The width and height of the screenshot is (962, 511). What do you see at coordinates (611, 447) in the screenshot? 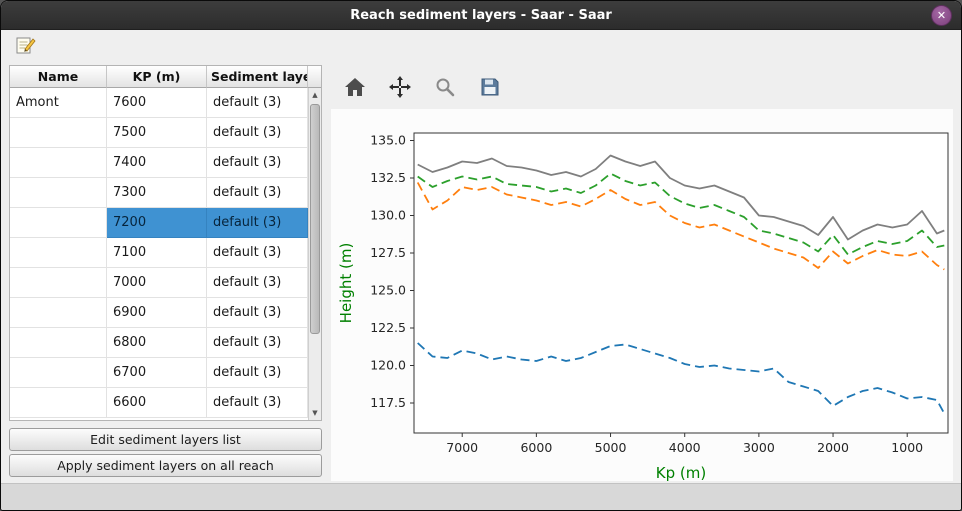
I see `x-tick-label: 5000` at bounding box center [611, 447].